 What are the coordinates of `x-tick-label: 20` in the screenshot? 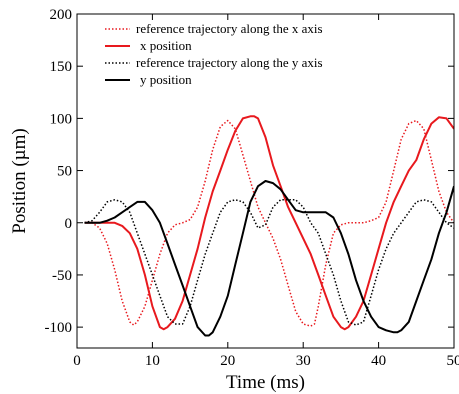 It's located at (227, 361).